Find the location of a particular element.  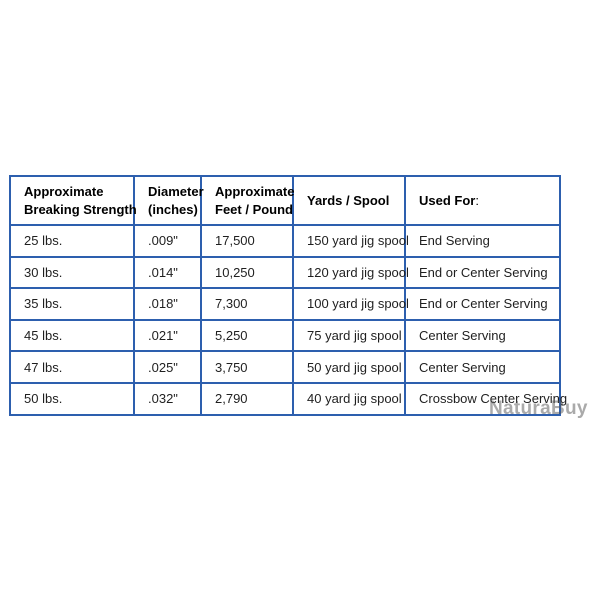

table-cell: 100 yard jig spool is located at coordinates (350, 304).